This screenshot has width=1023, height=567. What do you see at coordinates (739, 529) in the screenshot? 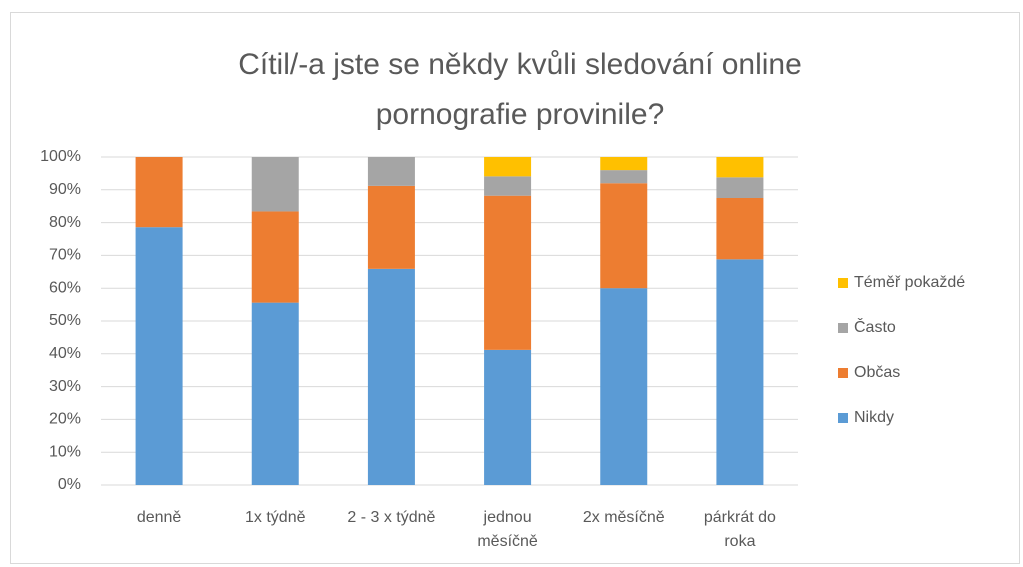
I see `x-tick-label: párkrát do roka` at bounding box center [739, 529].